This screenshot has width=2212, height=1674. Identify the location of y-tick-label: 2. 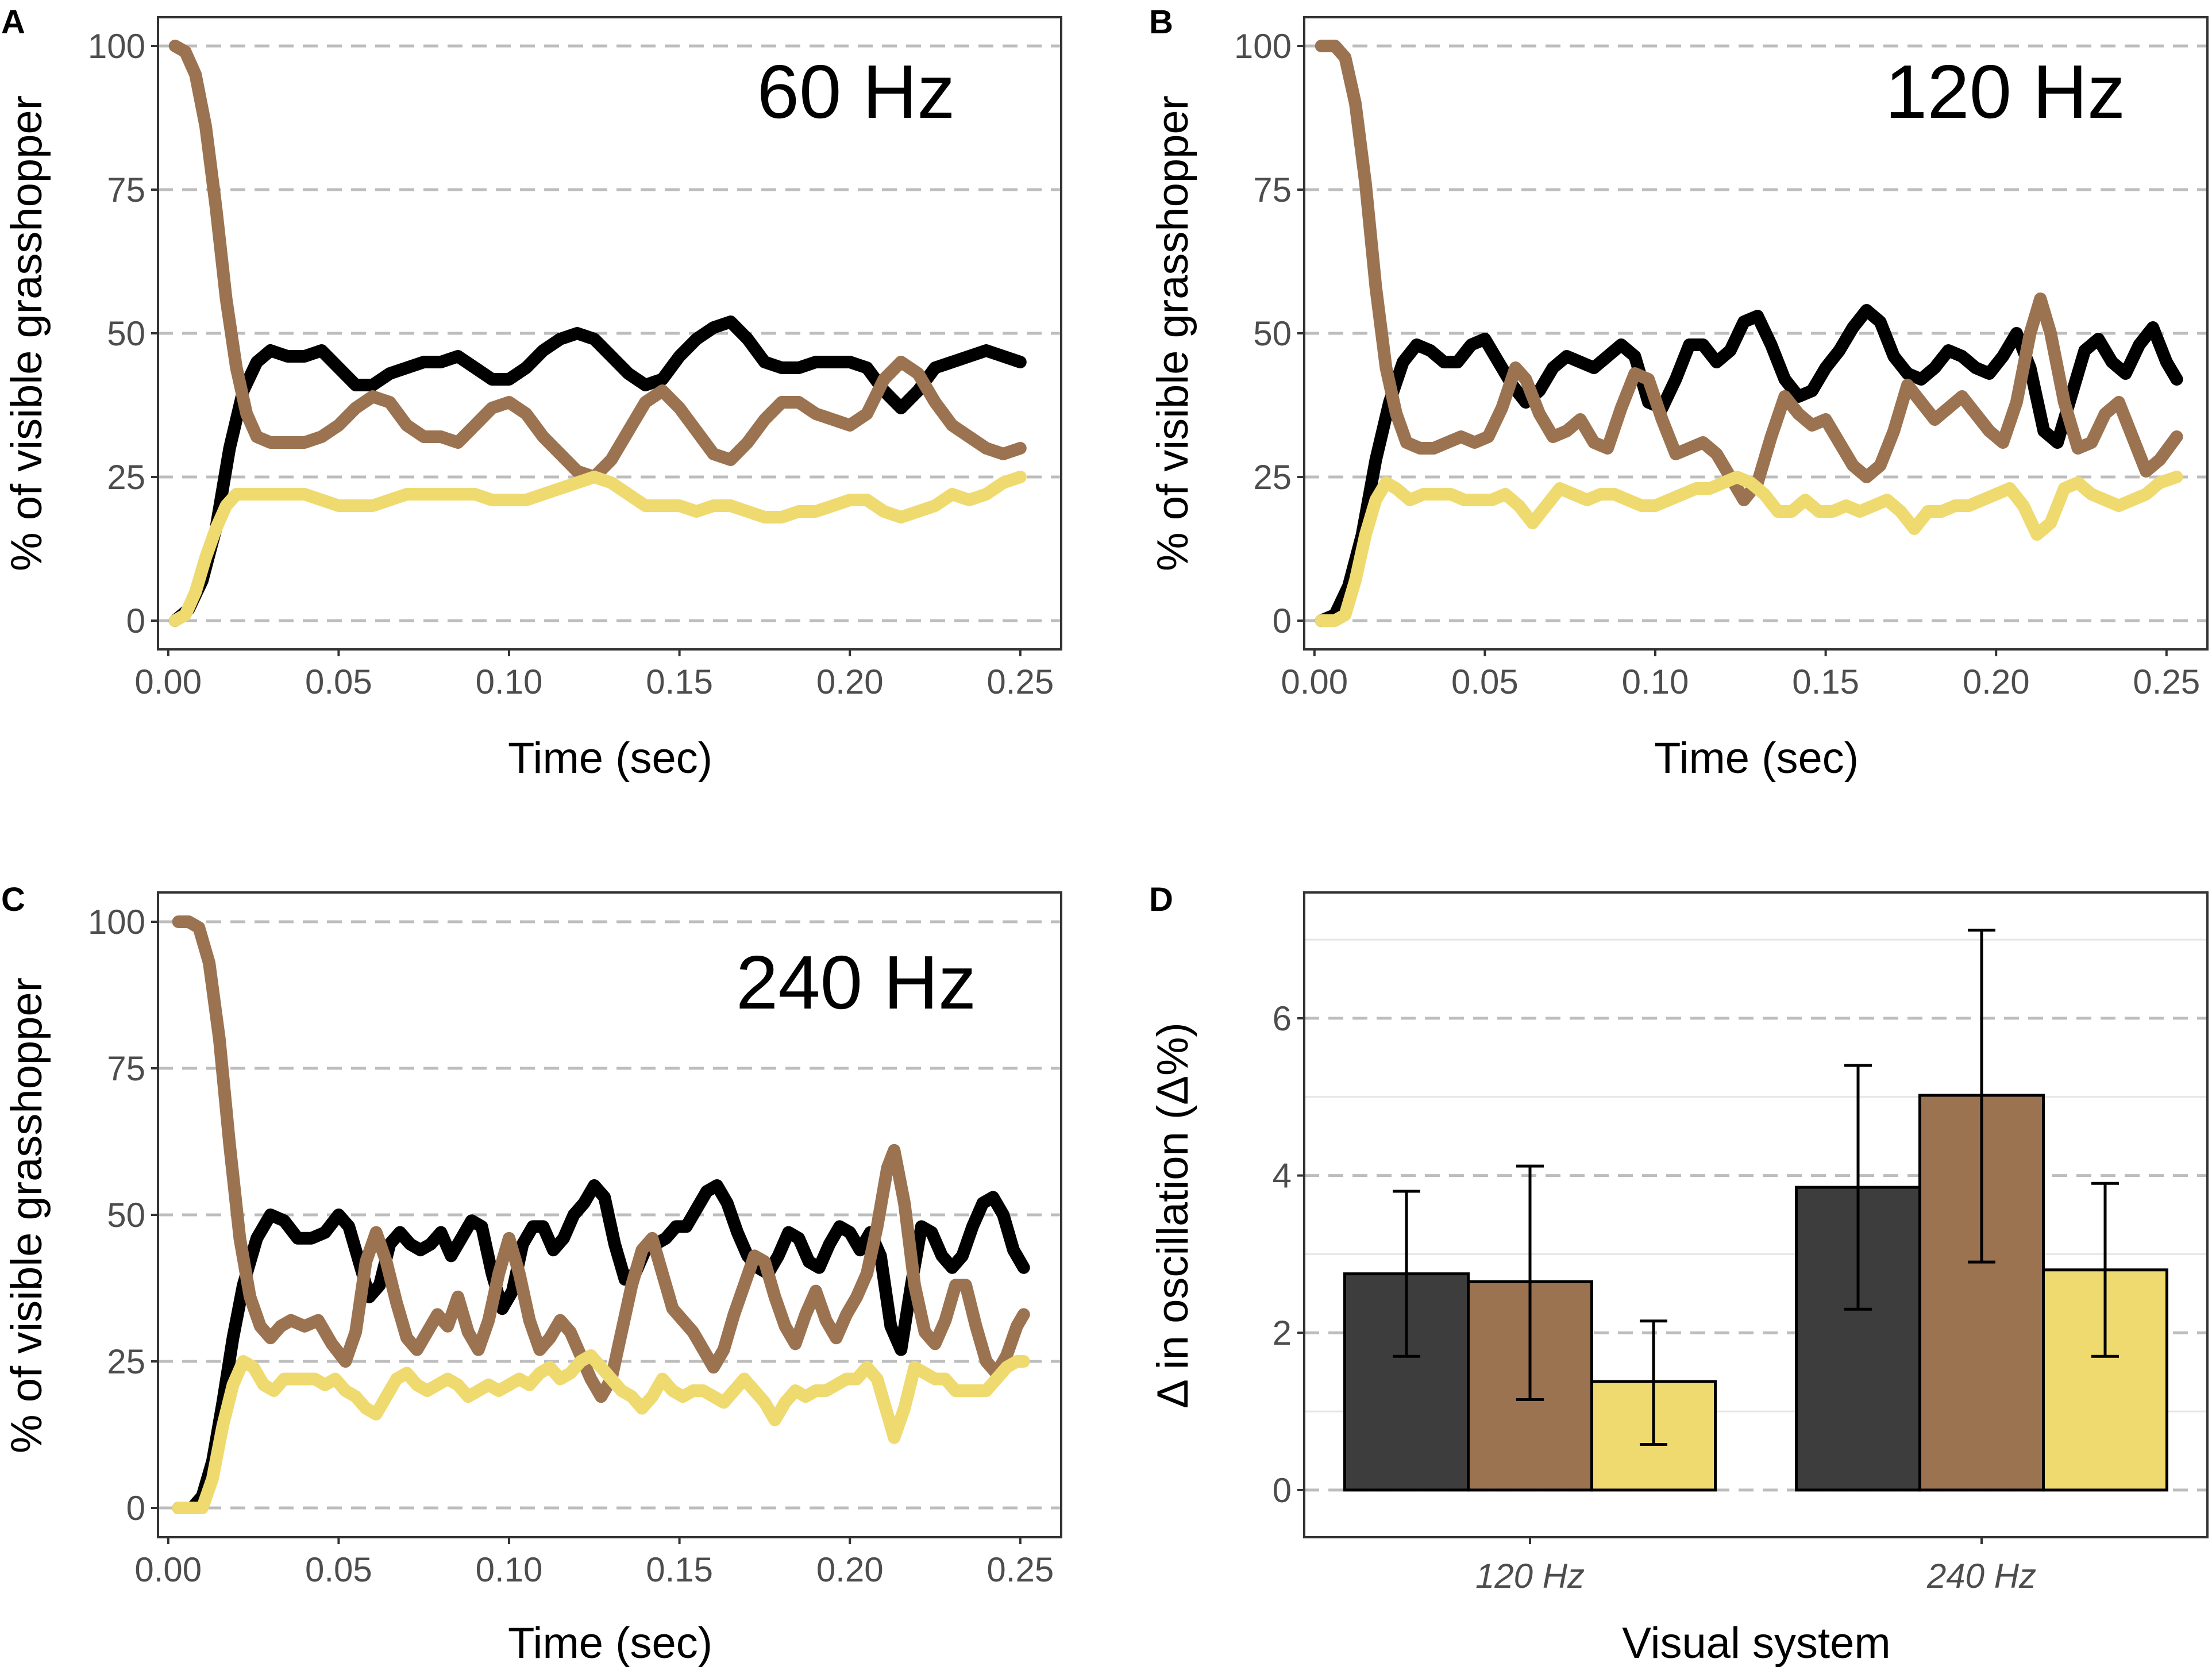
(1283, 1333).